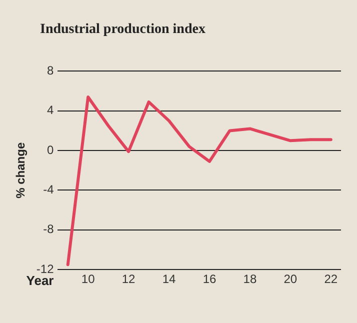 The image size is (357, 323). What do you see at coordinates (40, 280) in the screenshot?
I see `x-axis-title: Year` at bounding box center [40, 280].